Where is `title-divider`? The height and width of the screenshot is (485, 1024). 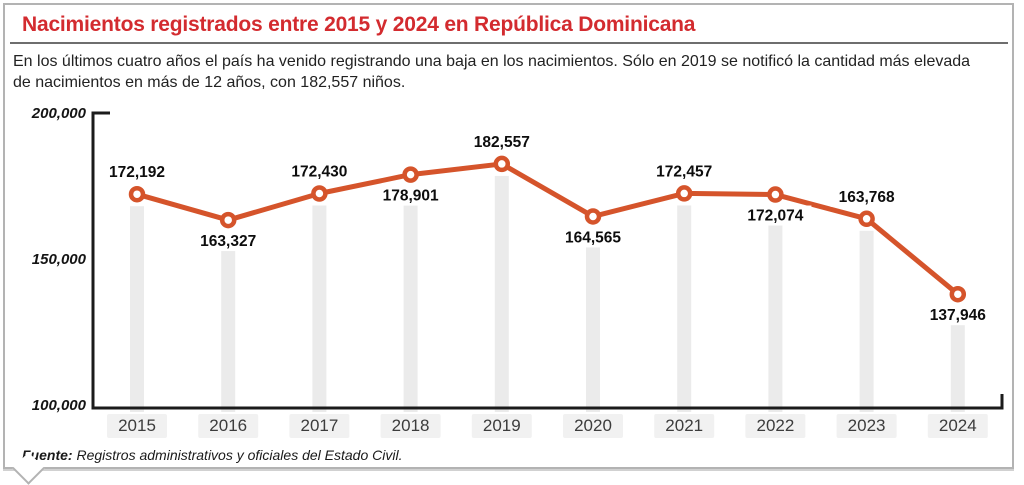 title-divider is located at coordinates (509, 43).